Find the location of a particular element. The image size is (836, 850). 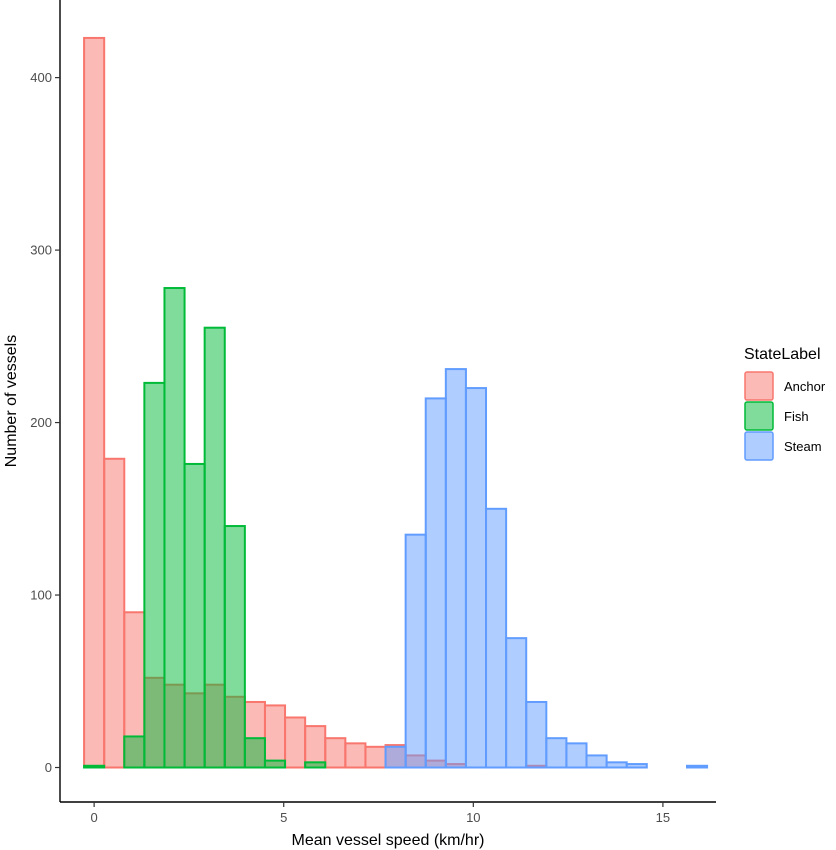

x-tick-label: 0 is located at coordinates (94, 817).